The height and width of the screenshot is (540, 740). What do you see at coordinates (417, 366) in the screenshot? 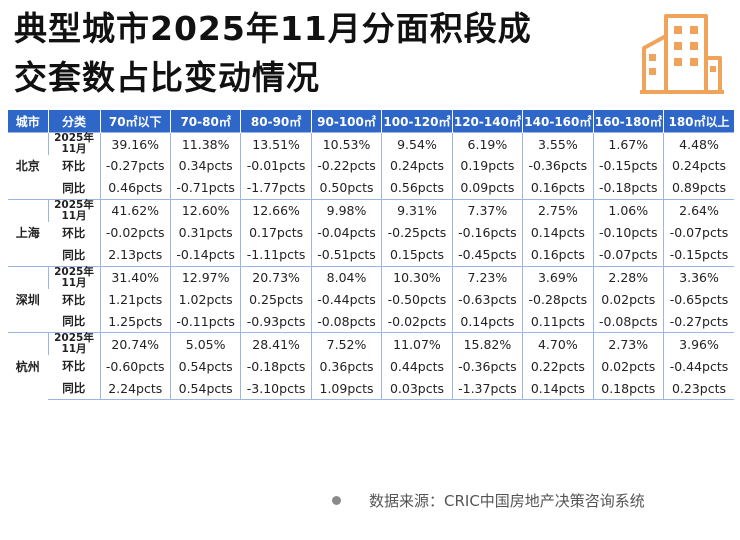
I see `change-cell: 0.44pcts` at bounding box center [417, 366].